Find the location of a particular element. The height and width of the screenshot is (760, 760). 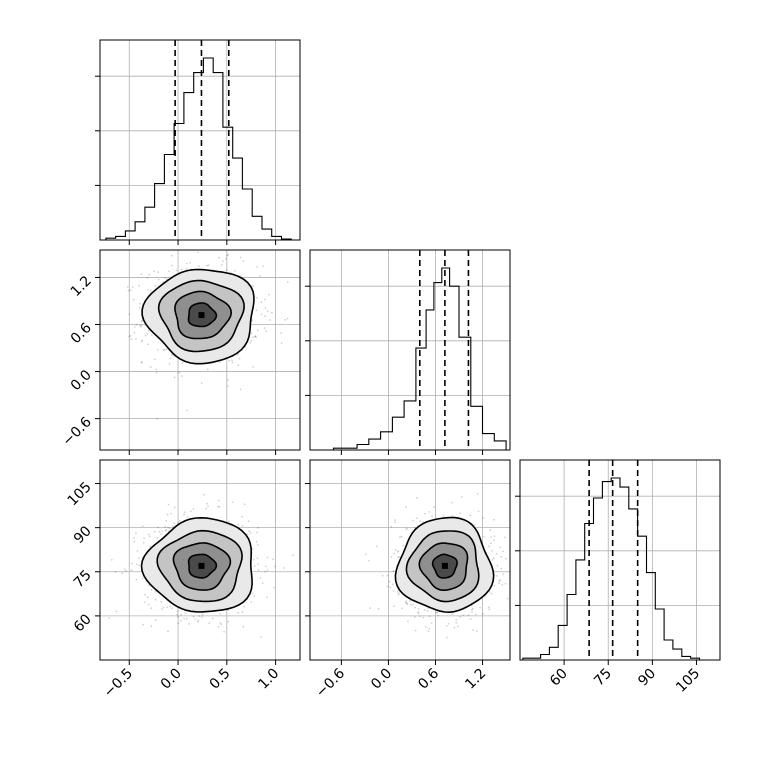

panel-2-0-peak-cell is located at coordinates (201, 565).